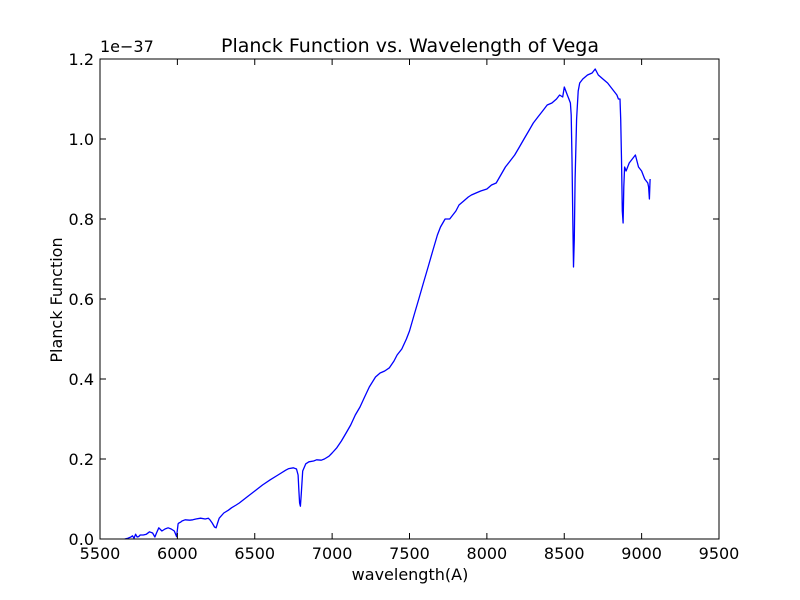 This screenshot has height=600, width=800. I want to click on y-offset-text: 1e−37, so click(127, 46).